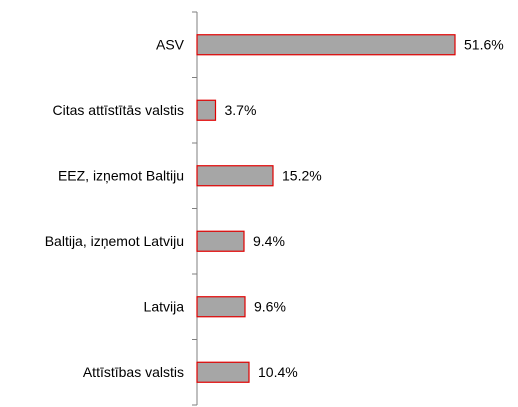 Image resolution: width=518 pixels, height=407 pixels. Describe the element at coordinates (170, 44) in the screenshot. I see `category-label: ASV` at that location.